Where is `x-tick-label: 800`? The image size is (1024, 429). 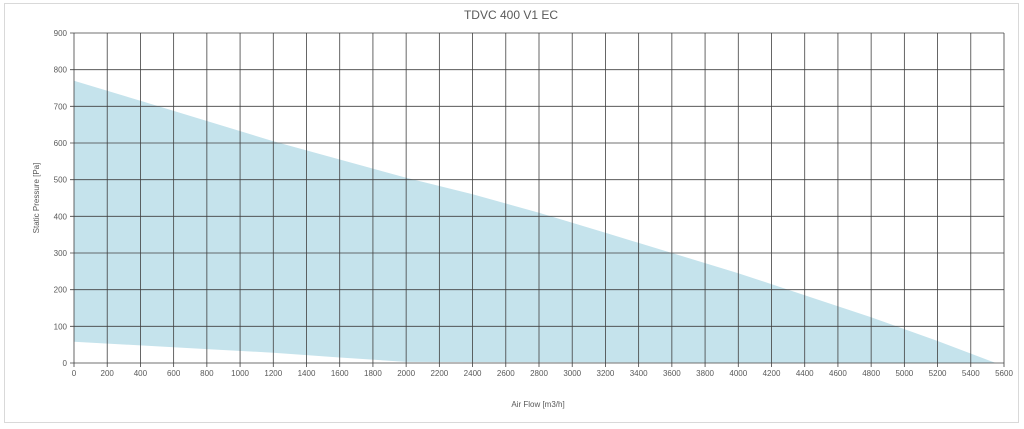 x-tick-label: 800 is located at coordinates (207, 373).